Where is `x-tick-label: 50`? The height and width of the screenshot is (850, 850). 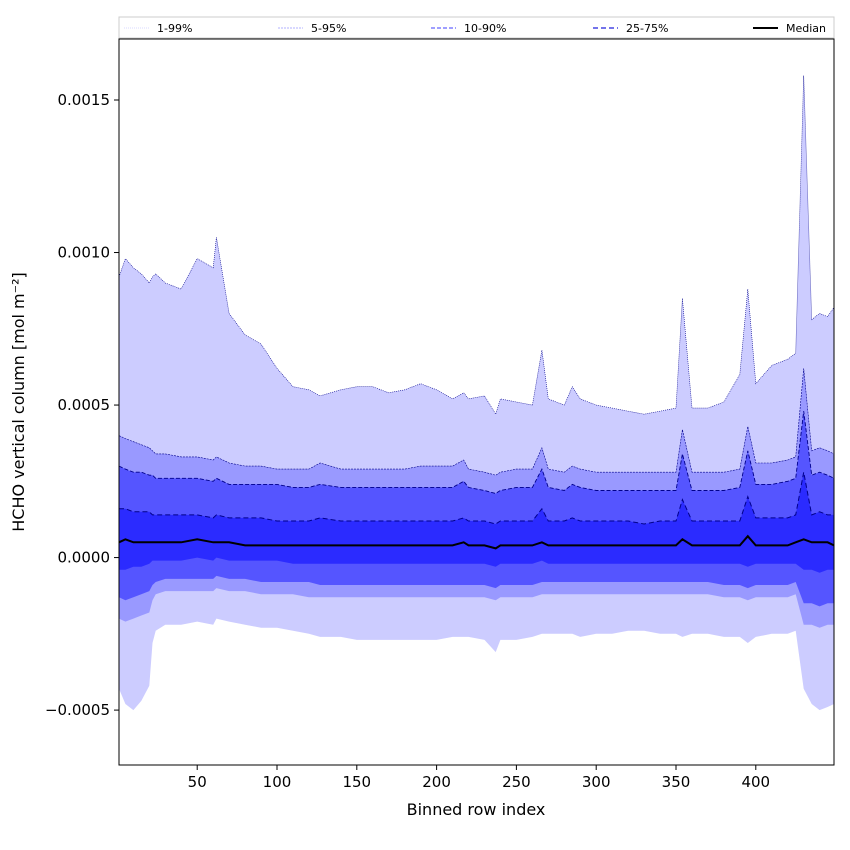
x-tick-label: 50 is located at coordinates (197, 782).